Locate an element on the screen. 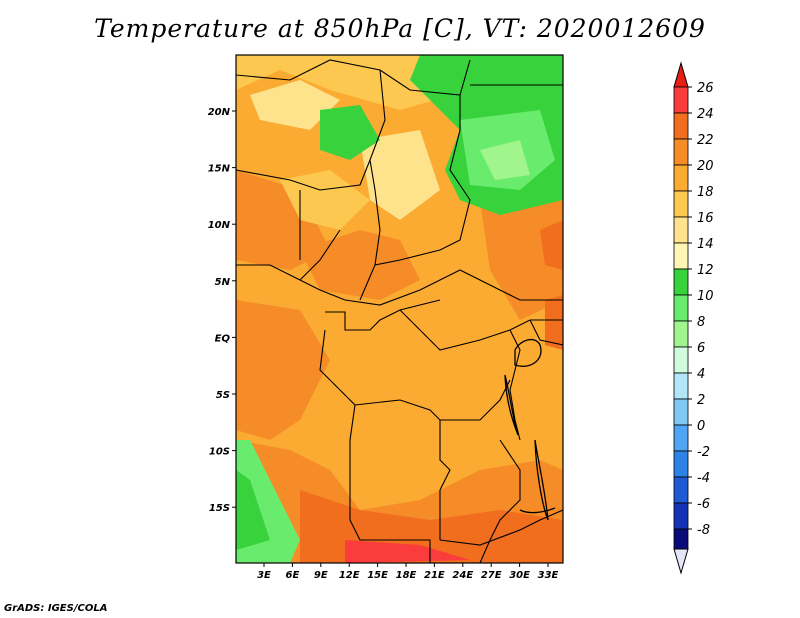 The width and height of the screenshot is (800, 618). colorbar-top-arrow is located at coordinates (681, 74).